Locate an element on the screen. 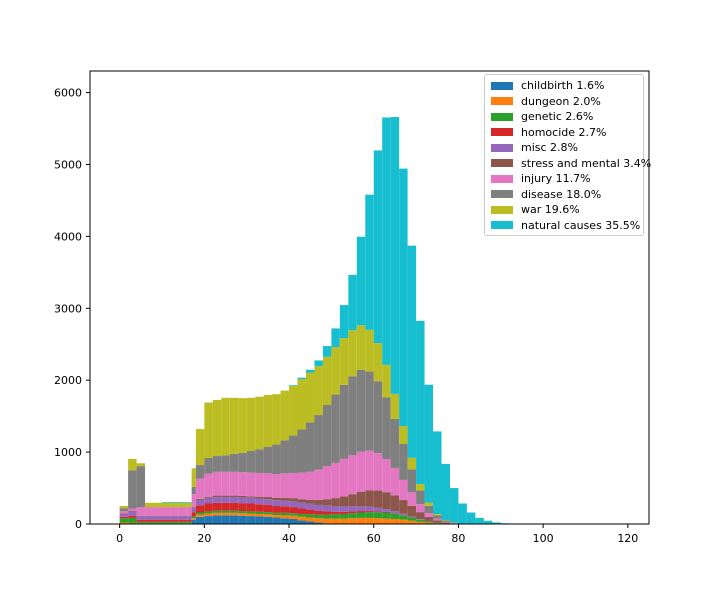 This screenshot has height=593, width=720. legend-label: genetic 2.6% is located at coordinates (557, 116).